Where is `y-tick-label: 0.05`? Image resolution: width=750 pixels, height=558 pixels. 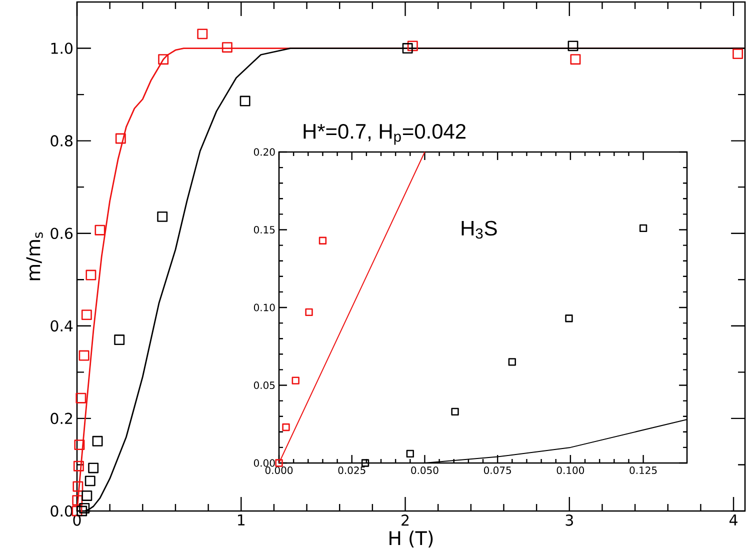
y-tick-label: 0.05 is located at coordinates (264, 385).